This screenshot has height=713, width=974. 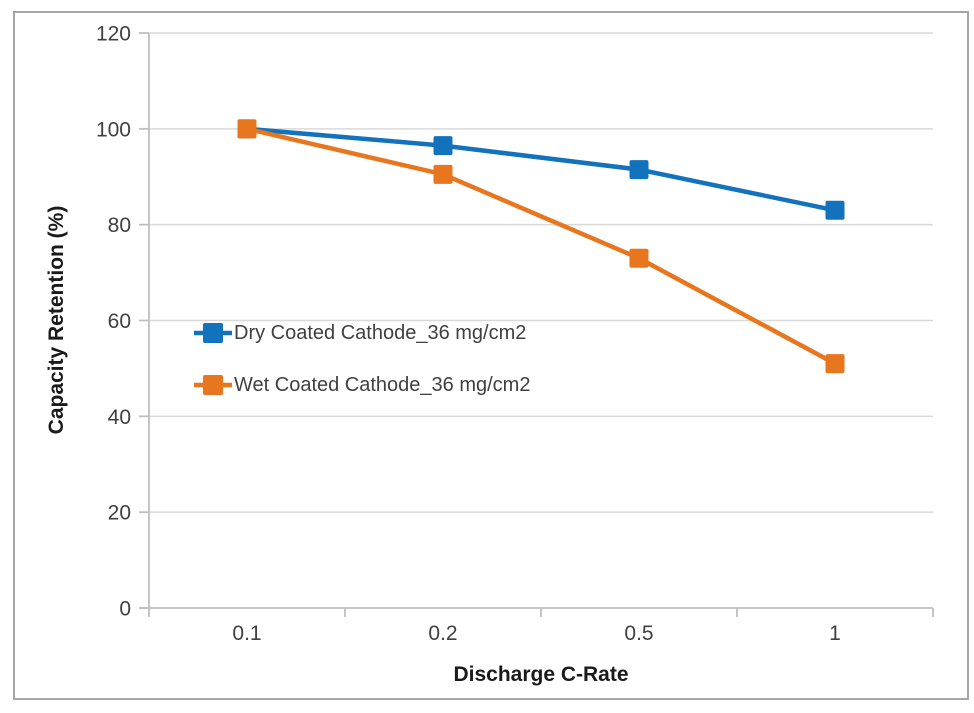 What do you see at coordinates (56, 320) in the screenshot?
I see `y-axis-title: Capacity Retention (%)` at bounding box center [56, 320].